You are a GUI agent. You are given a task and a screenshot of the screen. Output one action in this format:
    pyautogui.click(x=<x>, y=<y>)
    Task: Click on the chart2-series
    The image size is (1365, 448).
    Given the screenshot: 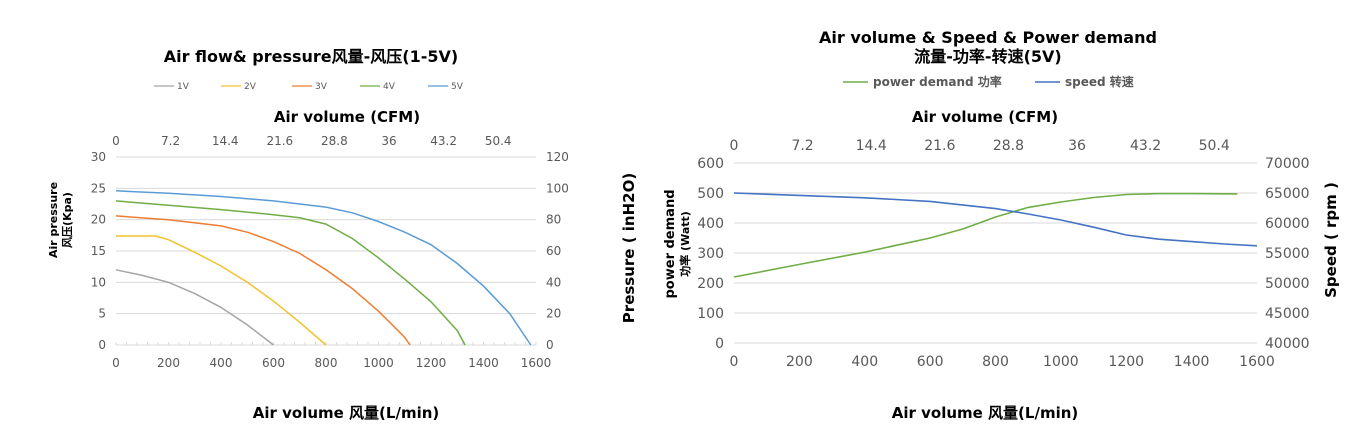 What is the action you would take?
    pyautogui.click(x=995, y=235)
    